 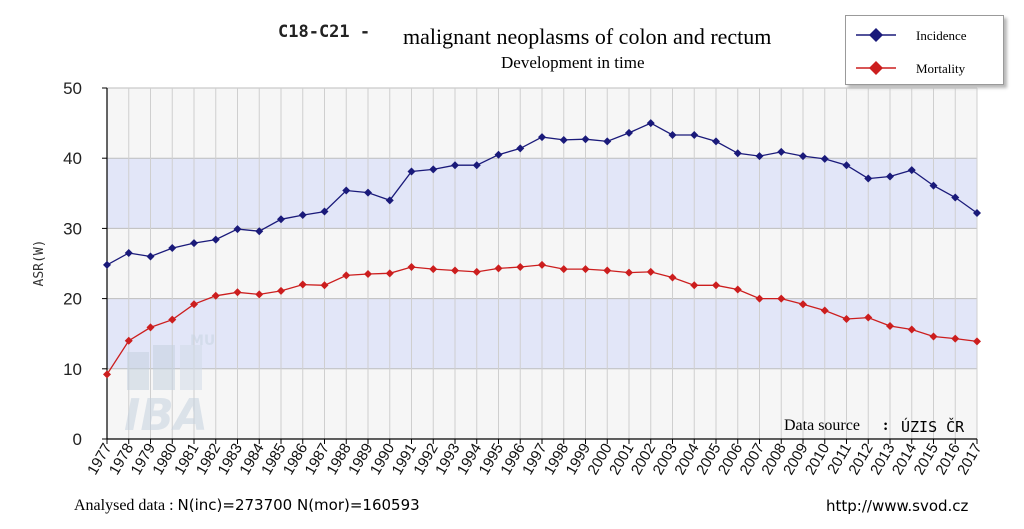 I want to click on y-tick-label: 40, so click(x=72, y=158).